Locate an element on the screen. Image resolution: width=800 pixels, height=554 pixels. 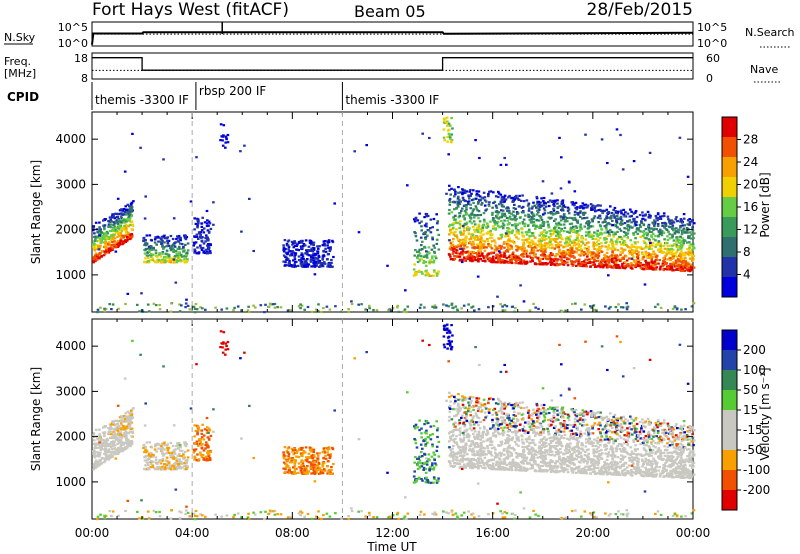
nsearch-label: N.Search is located at coordinates (770, 32).